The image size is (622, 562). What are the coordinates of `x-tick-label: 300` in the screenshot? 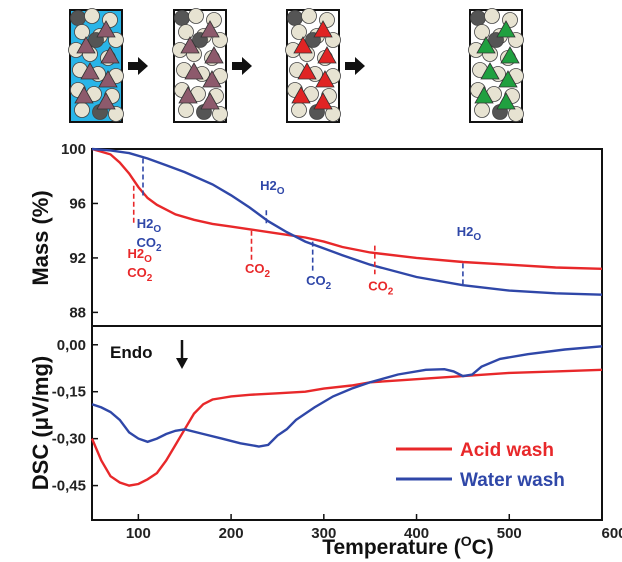 It's located at (323, 533).